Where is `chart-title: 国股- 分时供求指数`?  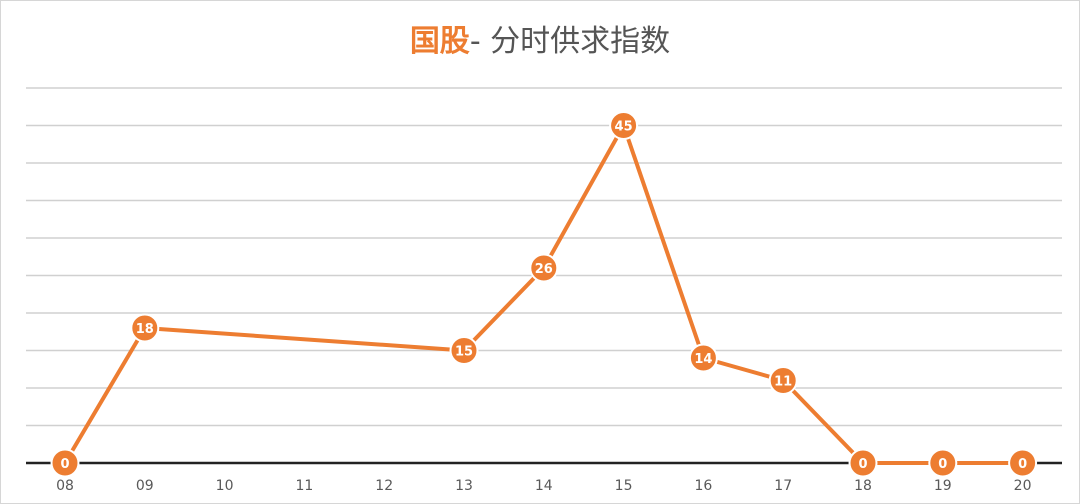 chart-title: 国股- 分时供求指数 is located at coordinates (540, 42).